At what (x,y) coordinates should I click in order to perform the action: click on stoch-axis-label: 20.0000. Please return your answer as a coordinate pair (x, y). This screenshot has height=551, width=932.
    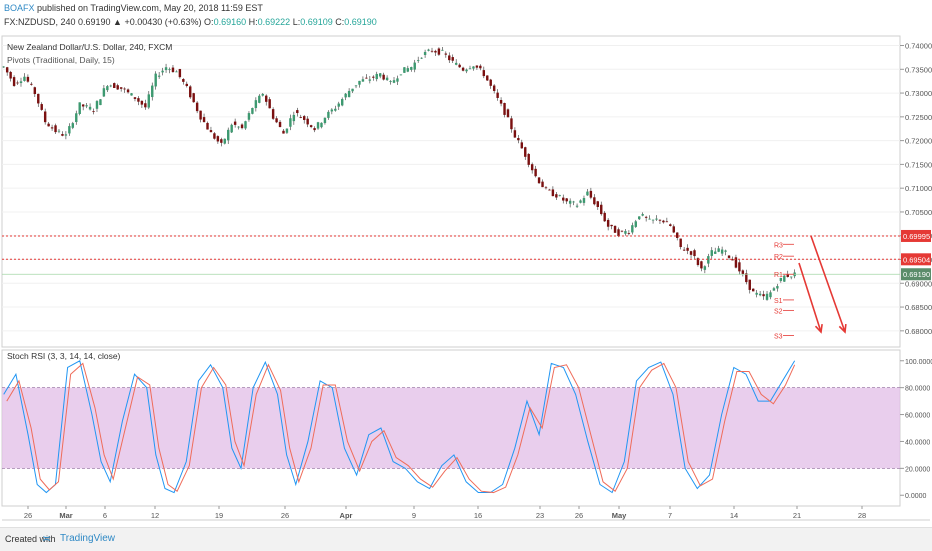
    Looking at the image, I should click on (917, 469).